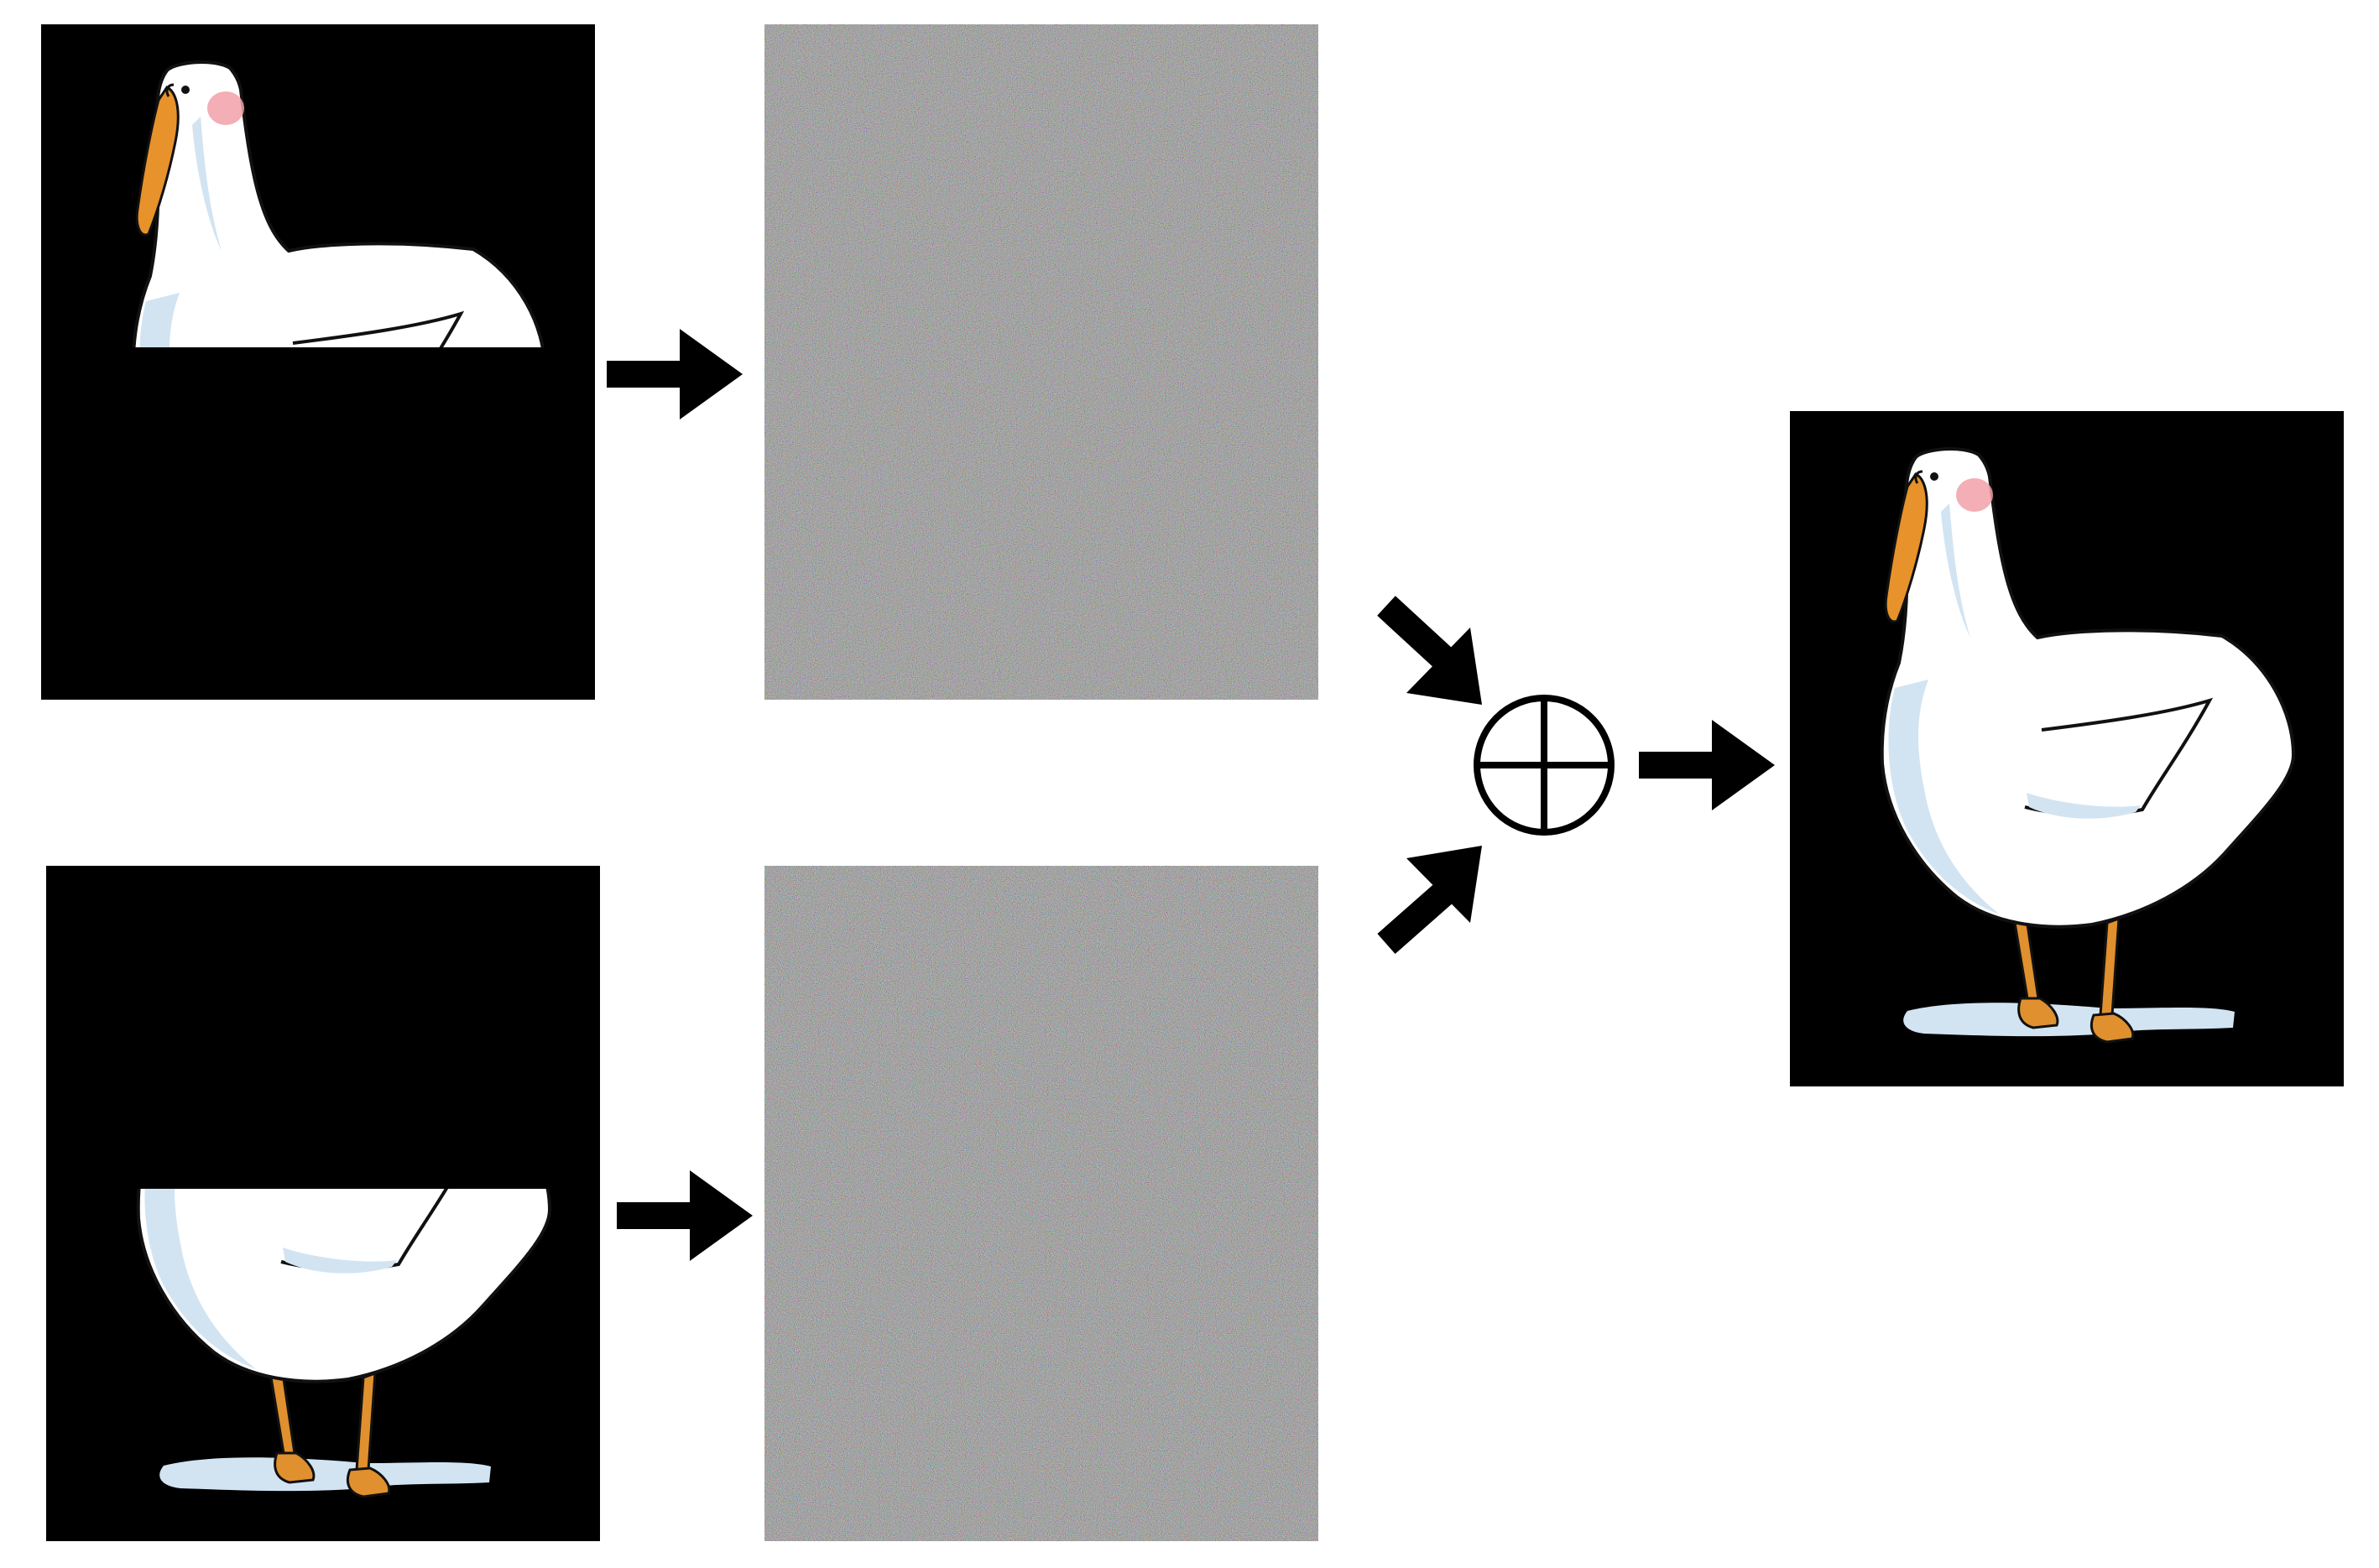  Describe the element at coordinates (318, 362) in the screenshot. I see `top-half-input-panel` at that location.